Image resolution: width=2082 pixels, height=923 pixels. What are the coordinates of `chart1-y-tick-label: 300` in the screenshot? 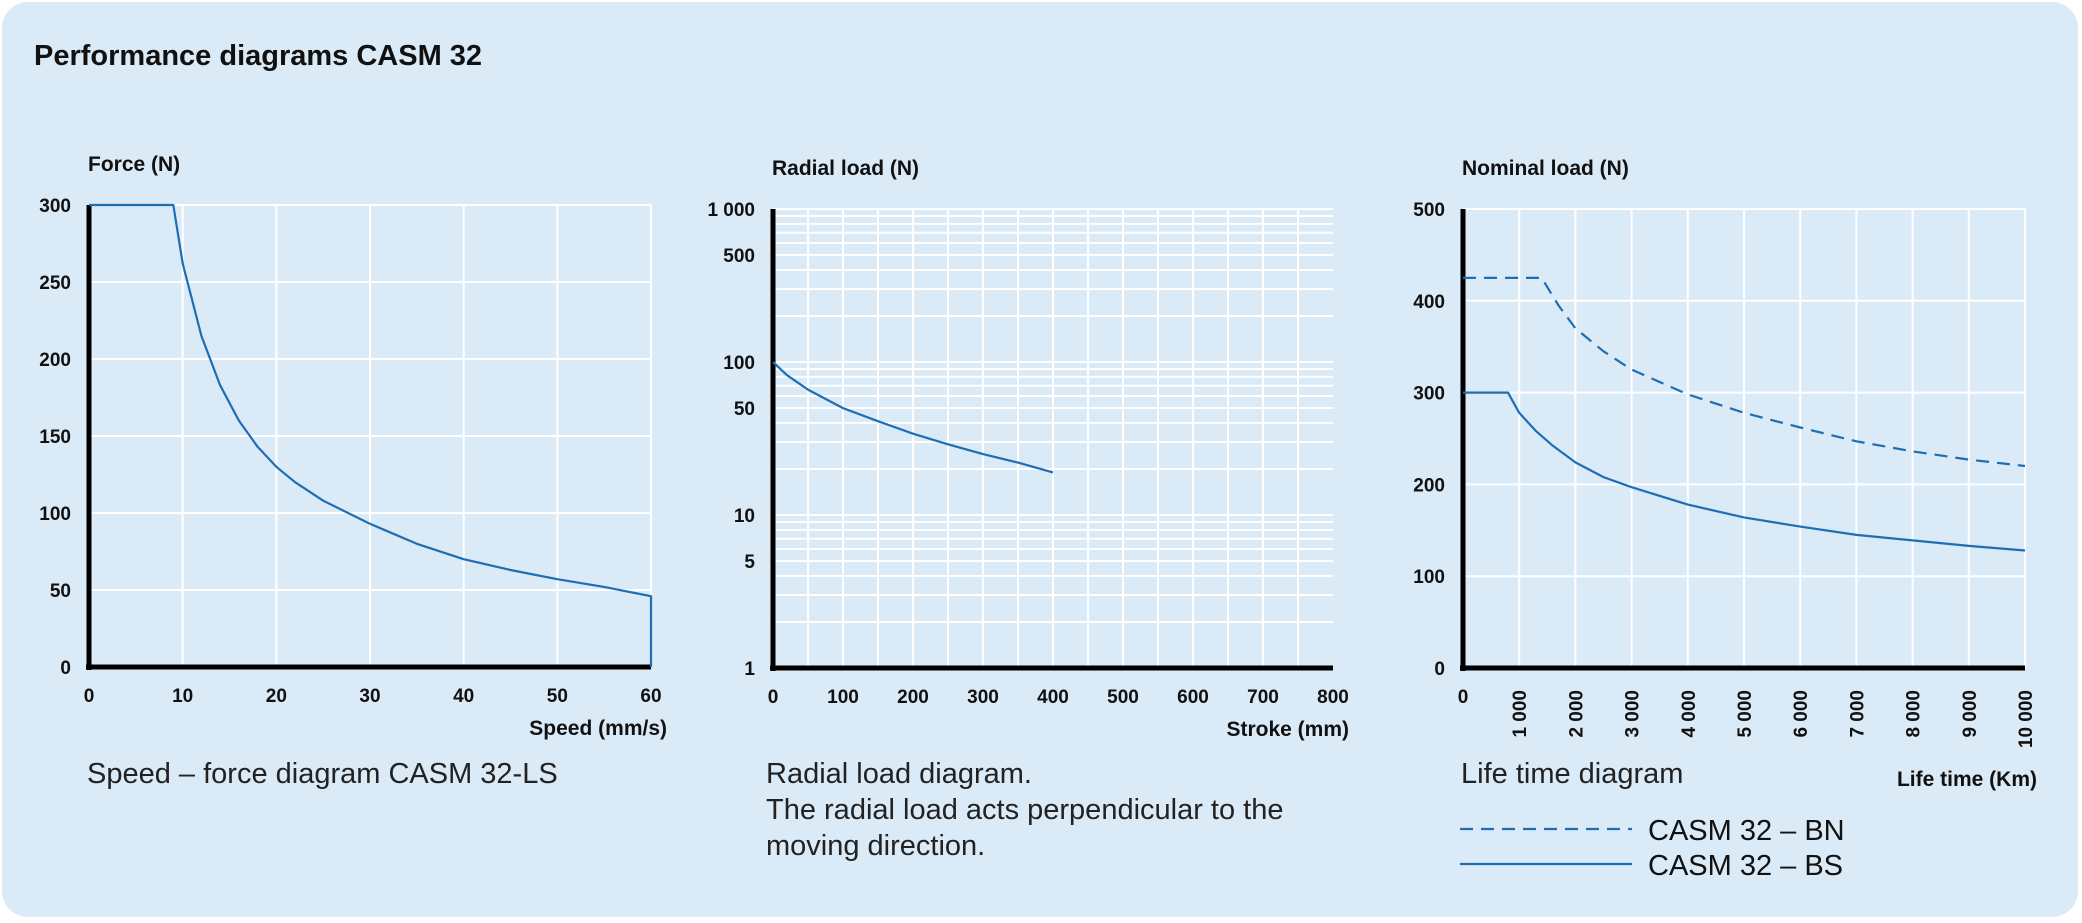 It's located at (55, 206).